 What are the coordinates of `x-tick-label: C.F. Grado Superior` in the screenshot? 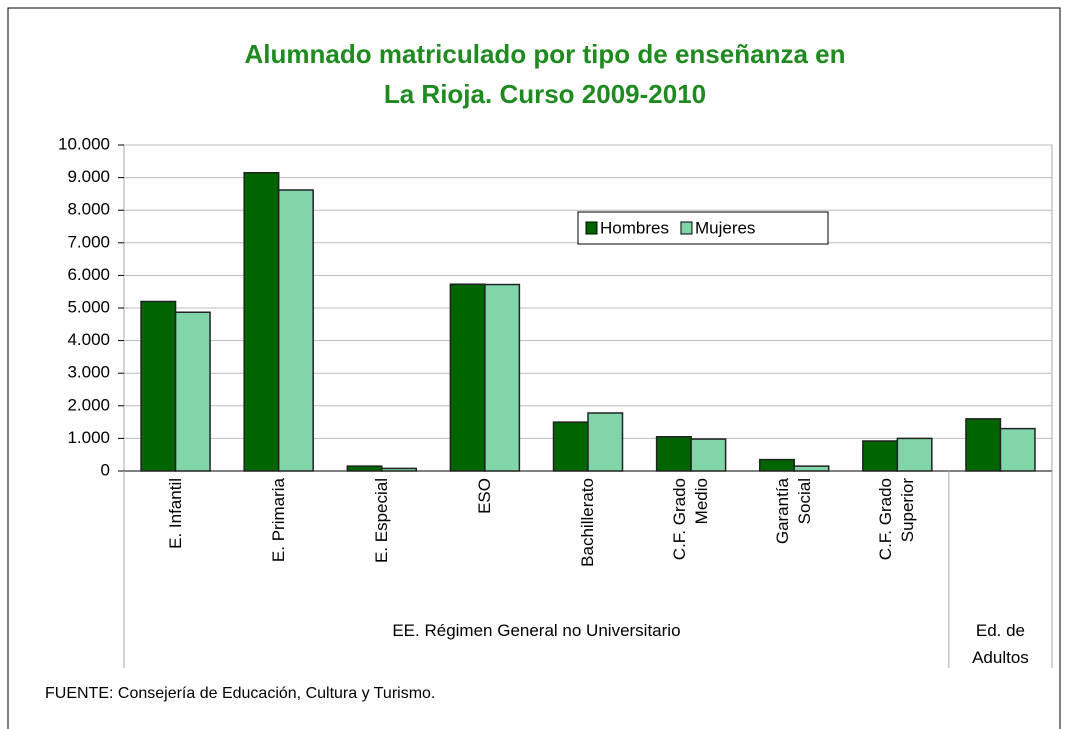 It's located at (897, 519).